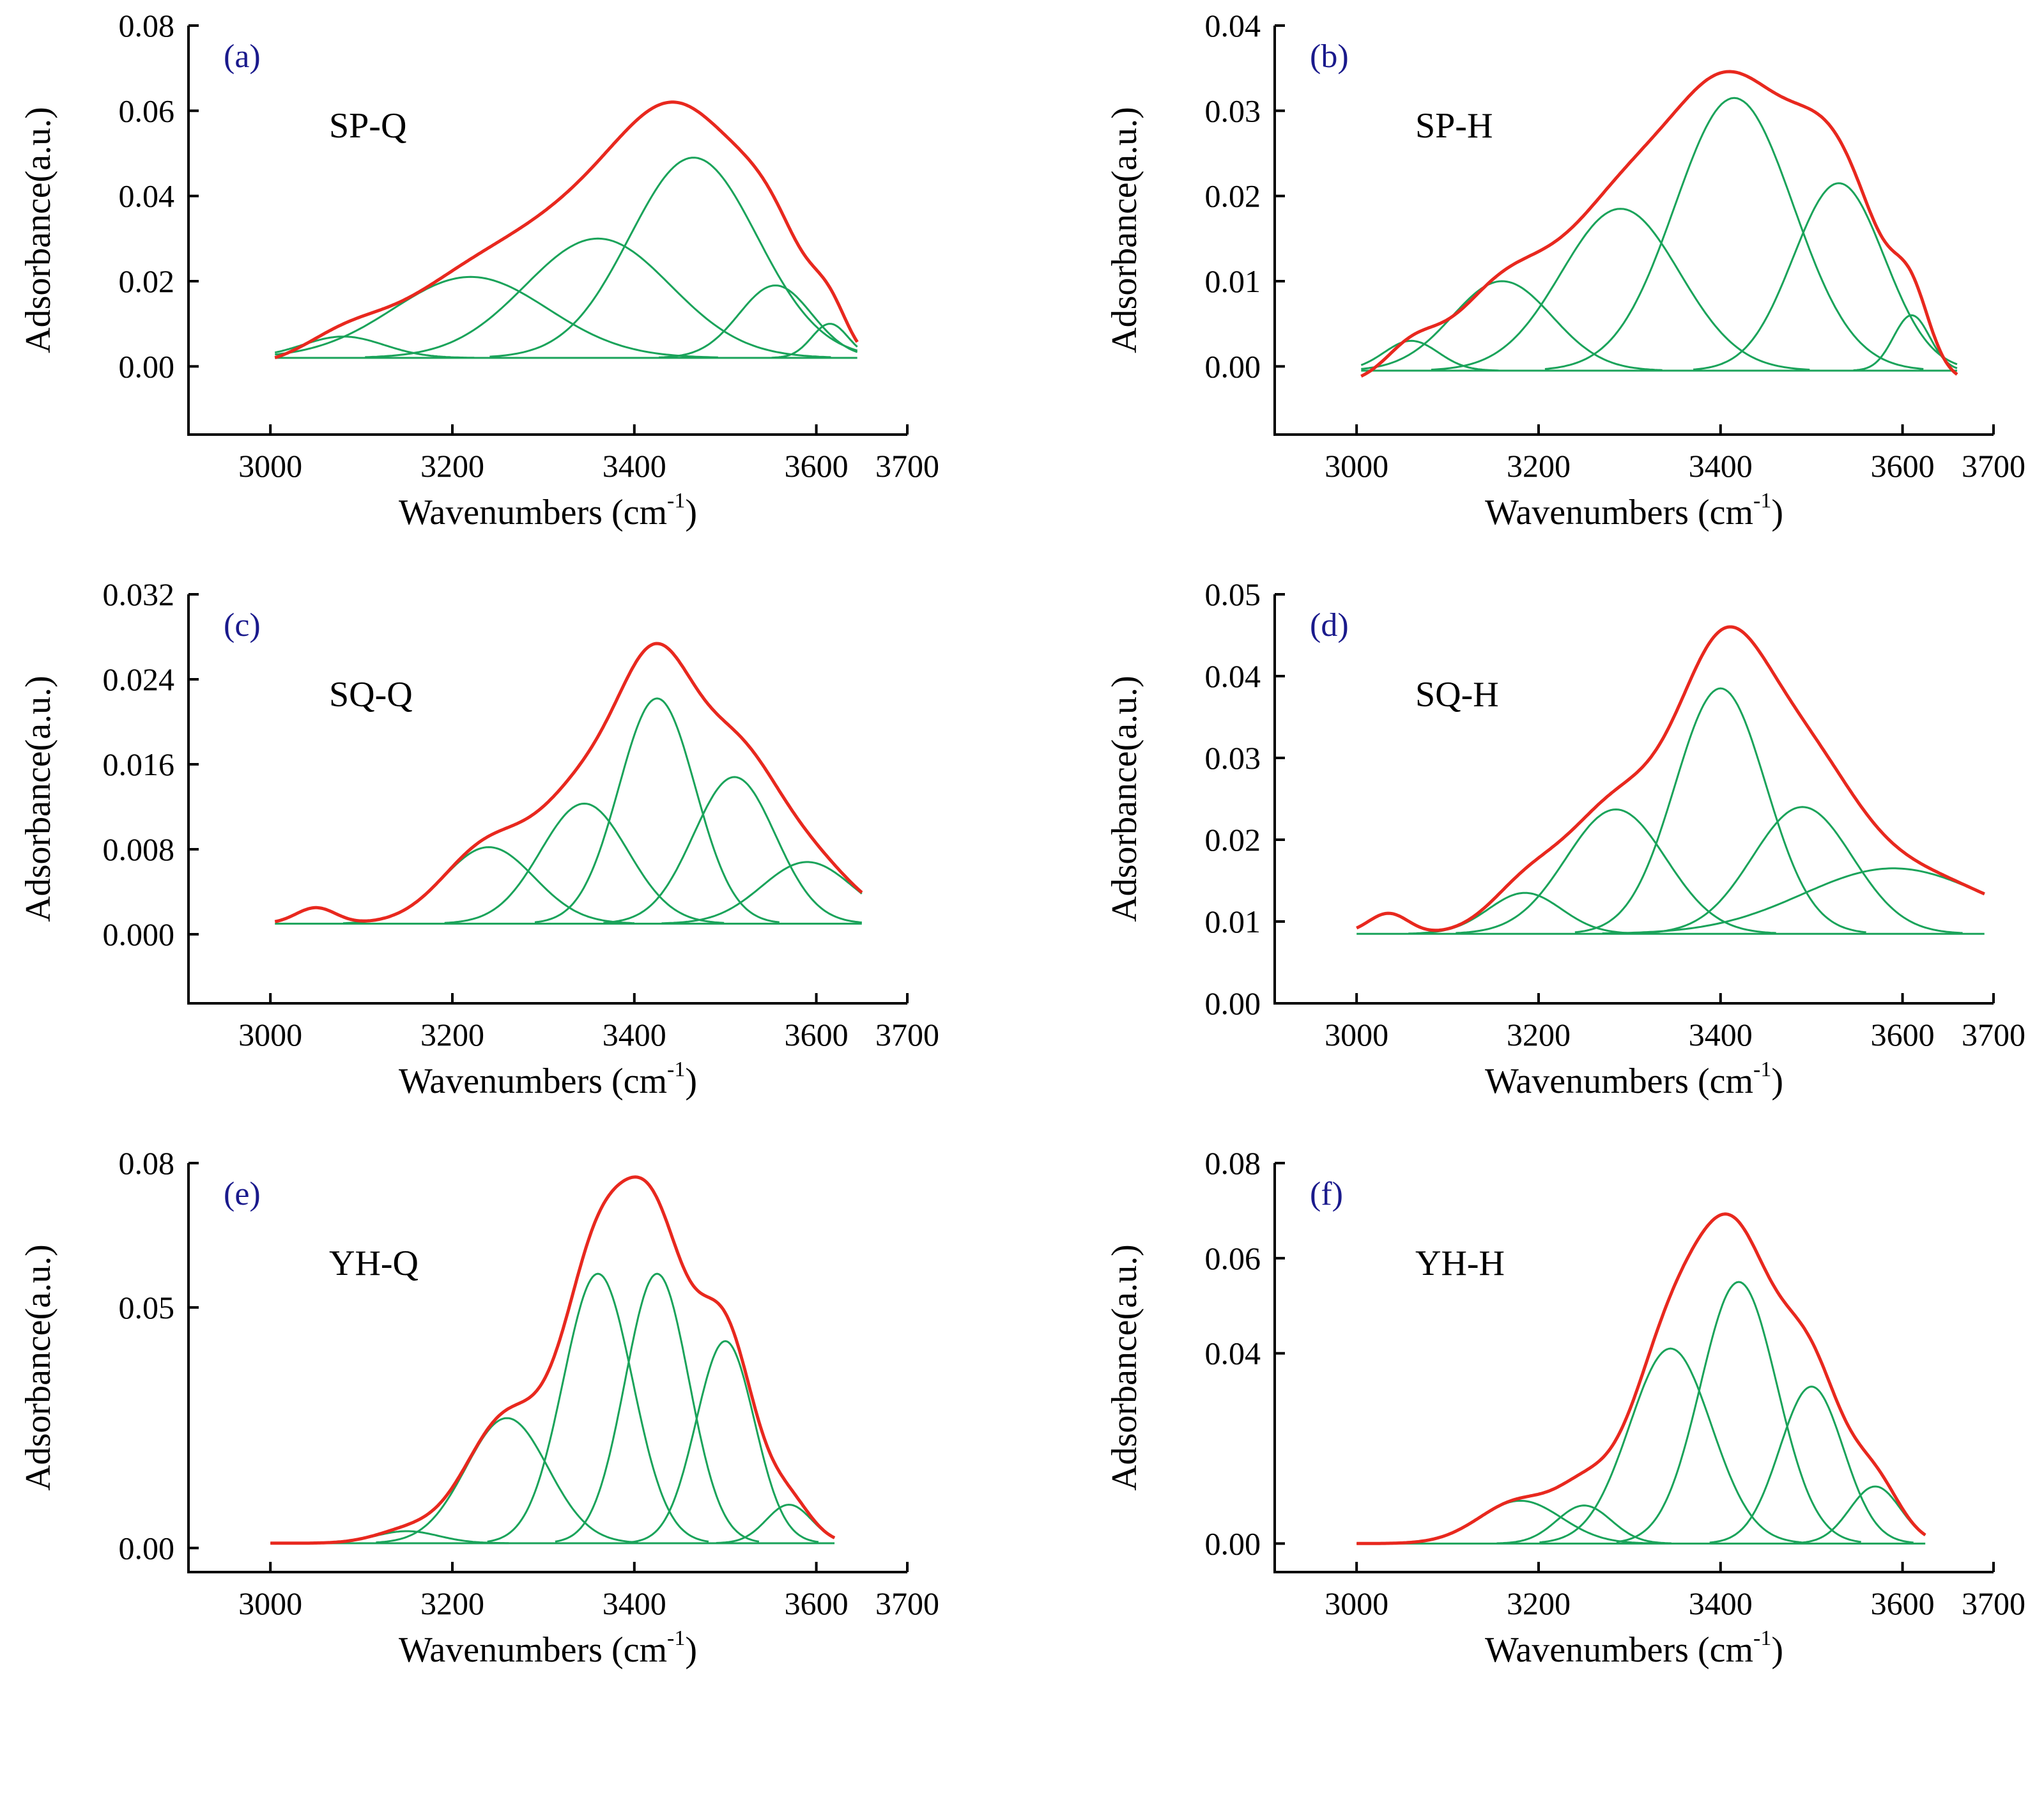  Describe the element at coordinates (1233, 594) in the screenshot. I see `y-tick-label: 0.05` at that location.